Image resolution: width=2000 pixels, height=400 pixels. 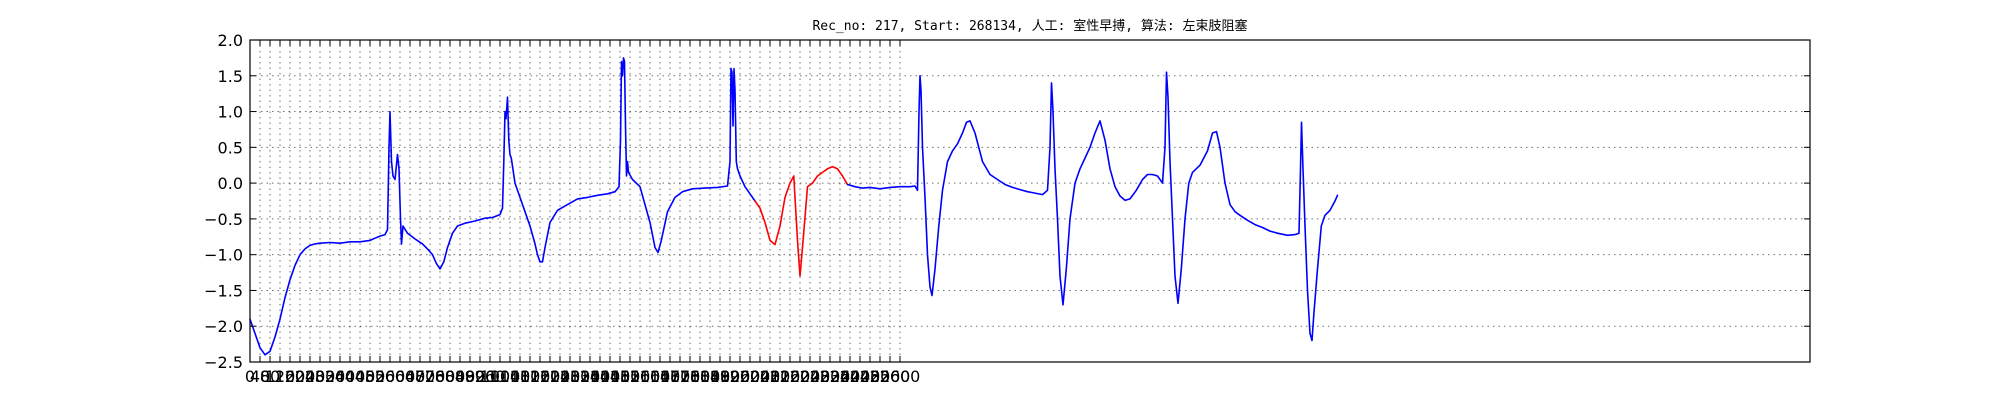 I want to click on x-tick-label: 120, so click(x=280, y=376).